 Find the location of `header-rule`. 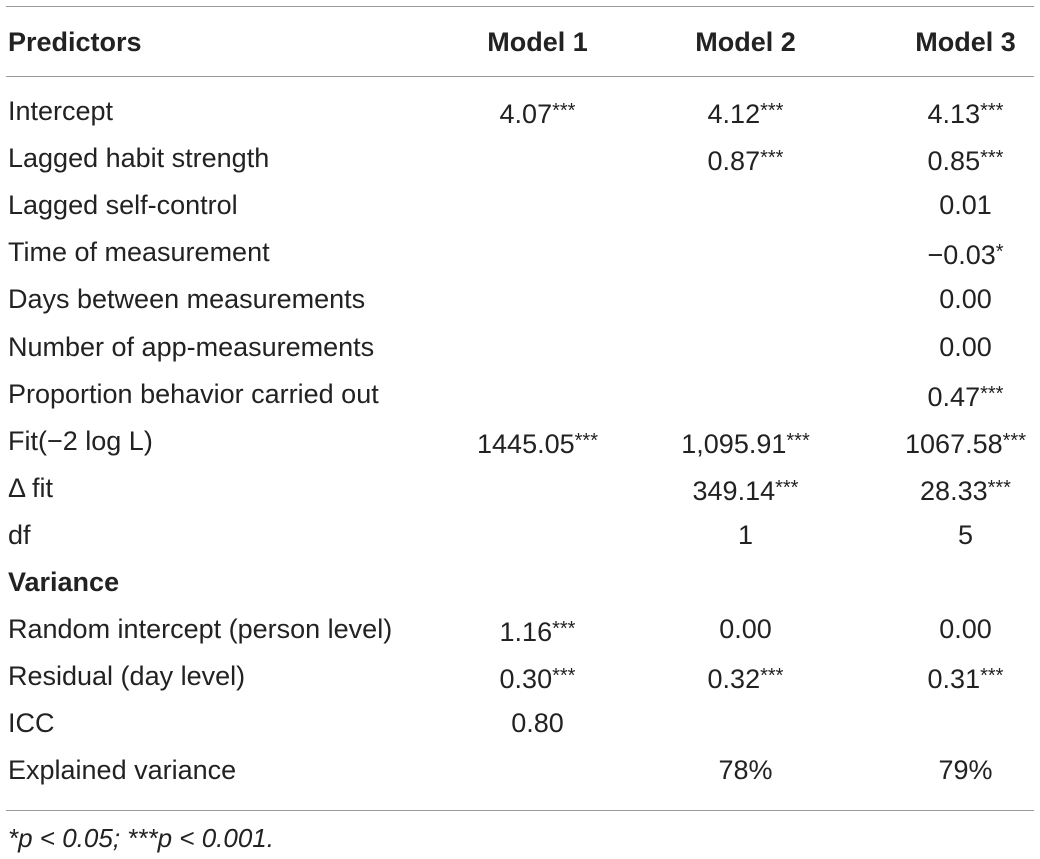

header-rule is located at coordinates (520, 76).